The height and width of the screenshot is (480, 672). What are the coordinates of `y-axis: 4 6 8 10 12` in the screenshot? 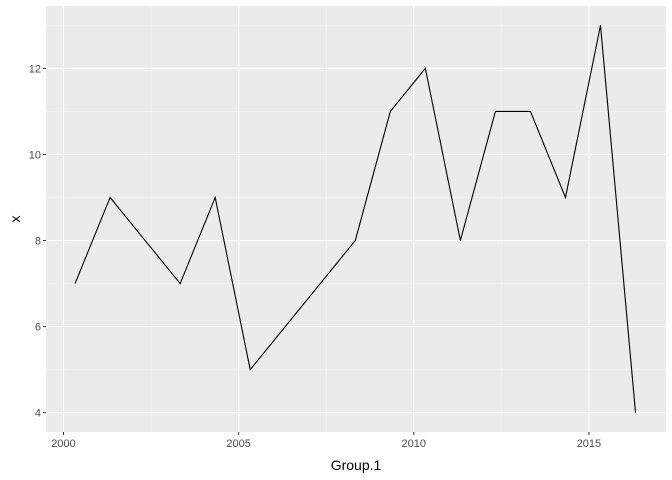 It's located at (37, 241).